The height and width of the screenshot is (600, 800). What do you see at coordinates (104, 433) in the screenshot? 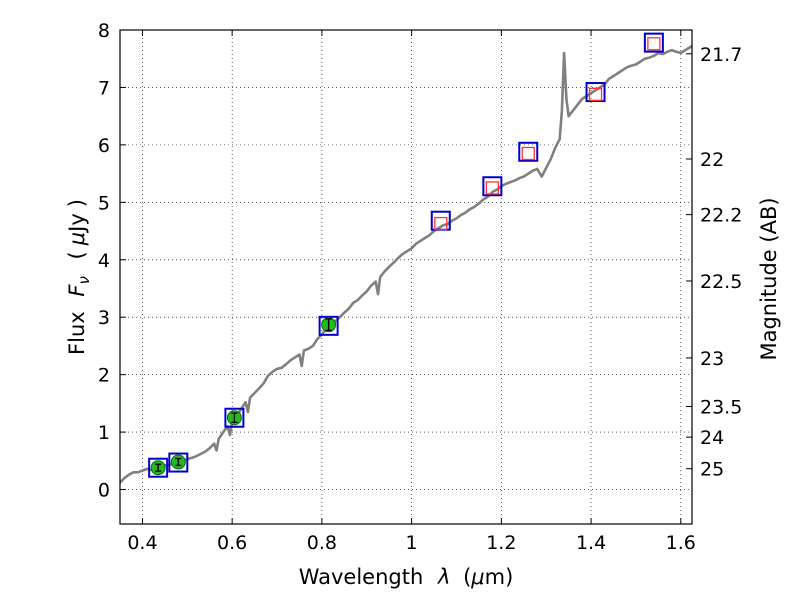
I see `y-tick-label: 1` at bounding box center [104, 433].